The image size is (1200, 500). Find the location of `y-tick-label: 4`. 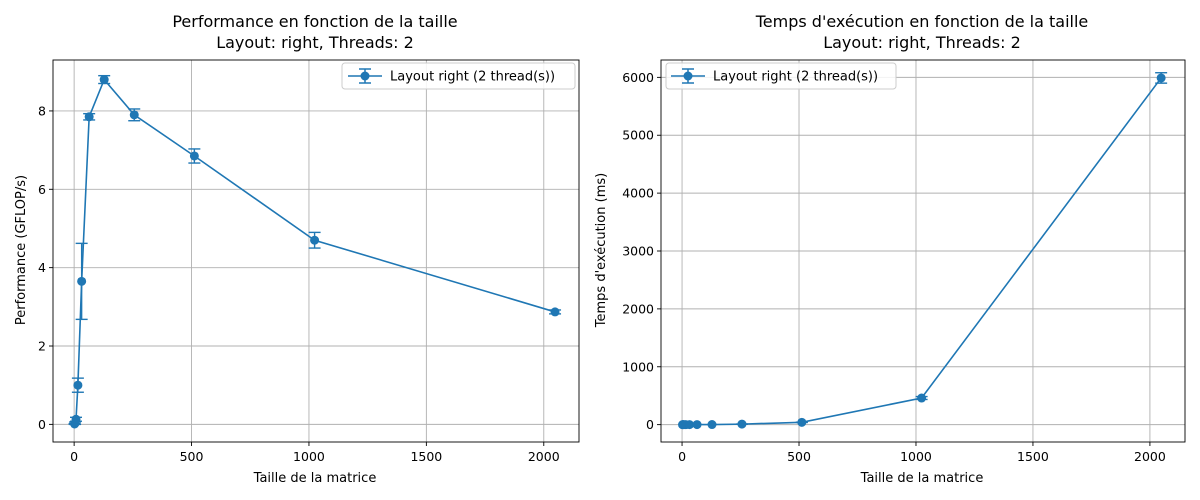

y-tick-label: 4 is located at coordinates (42, 267).